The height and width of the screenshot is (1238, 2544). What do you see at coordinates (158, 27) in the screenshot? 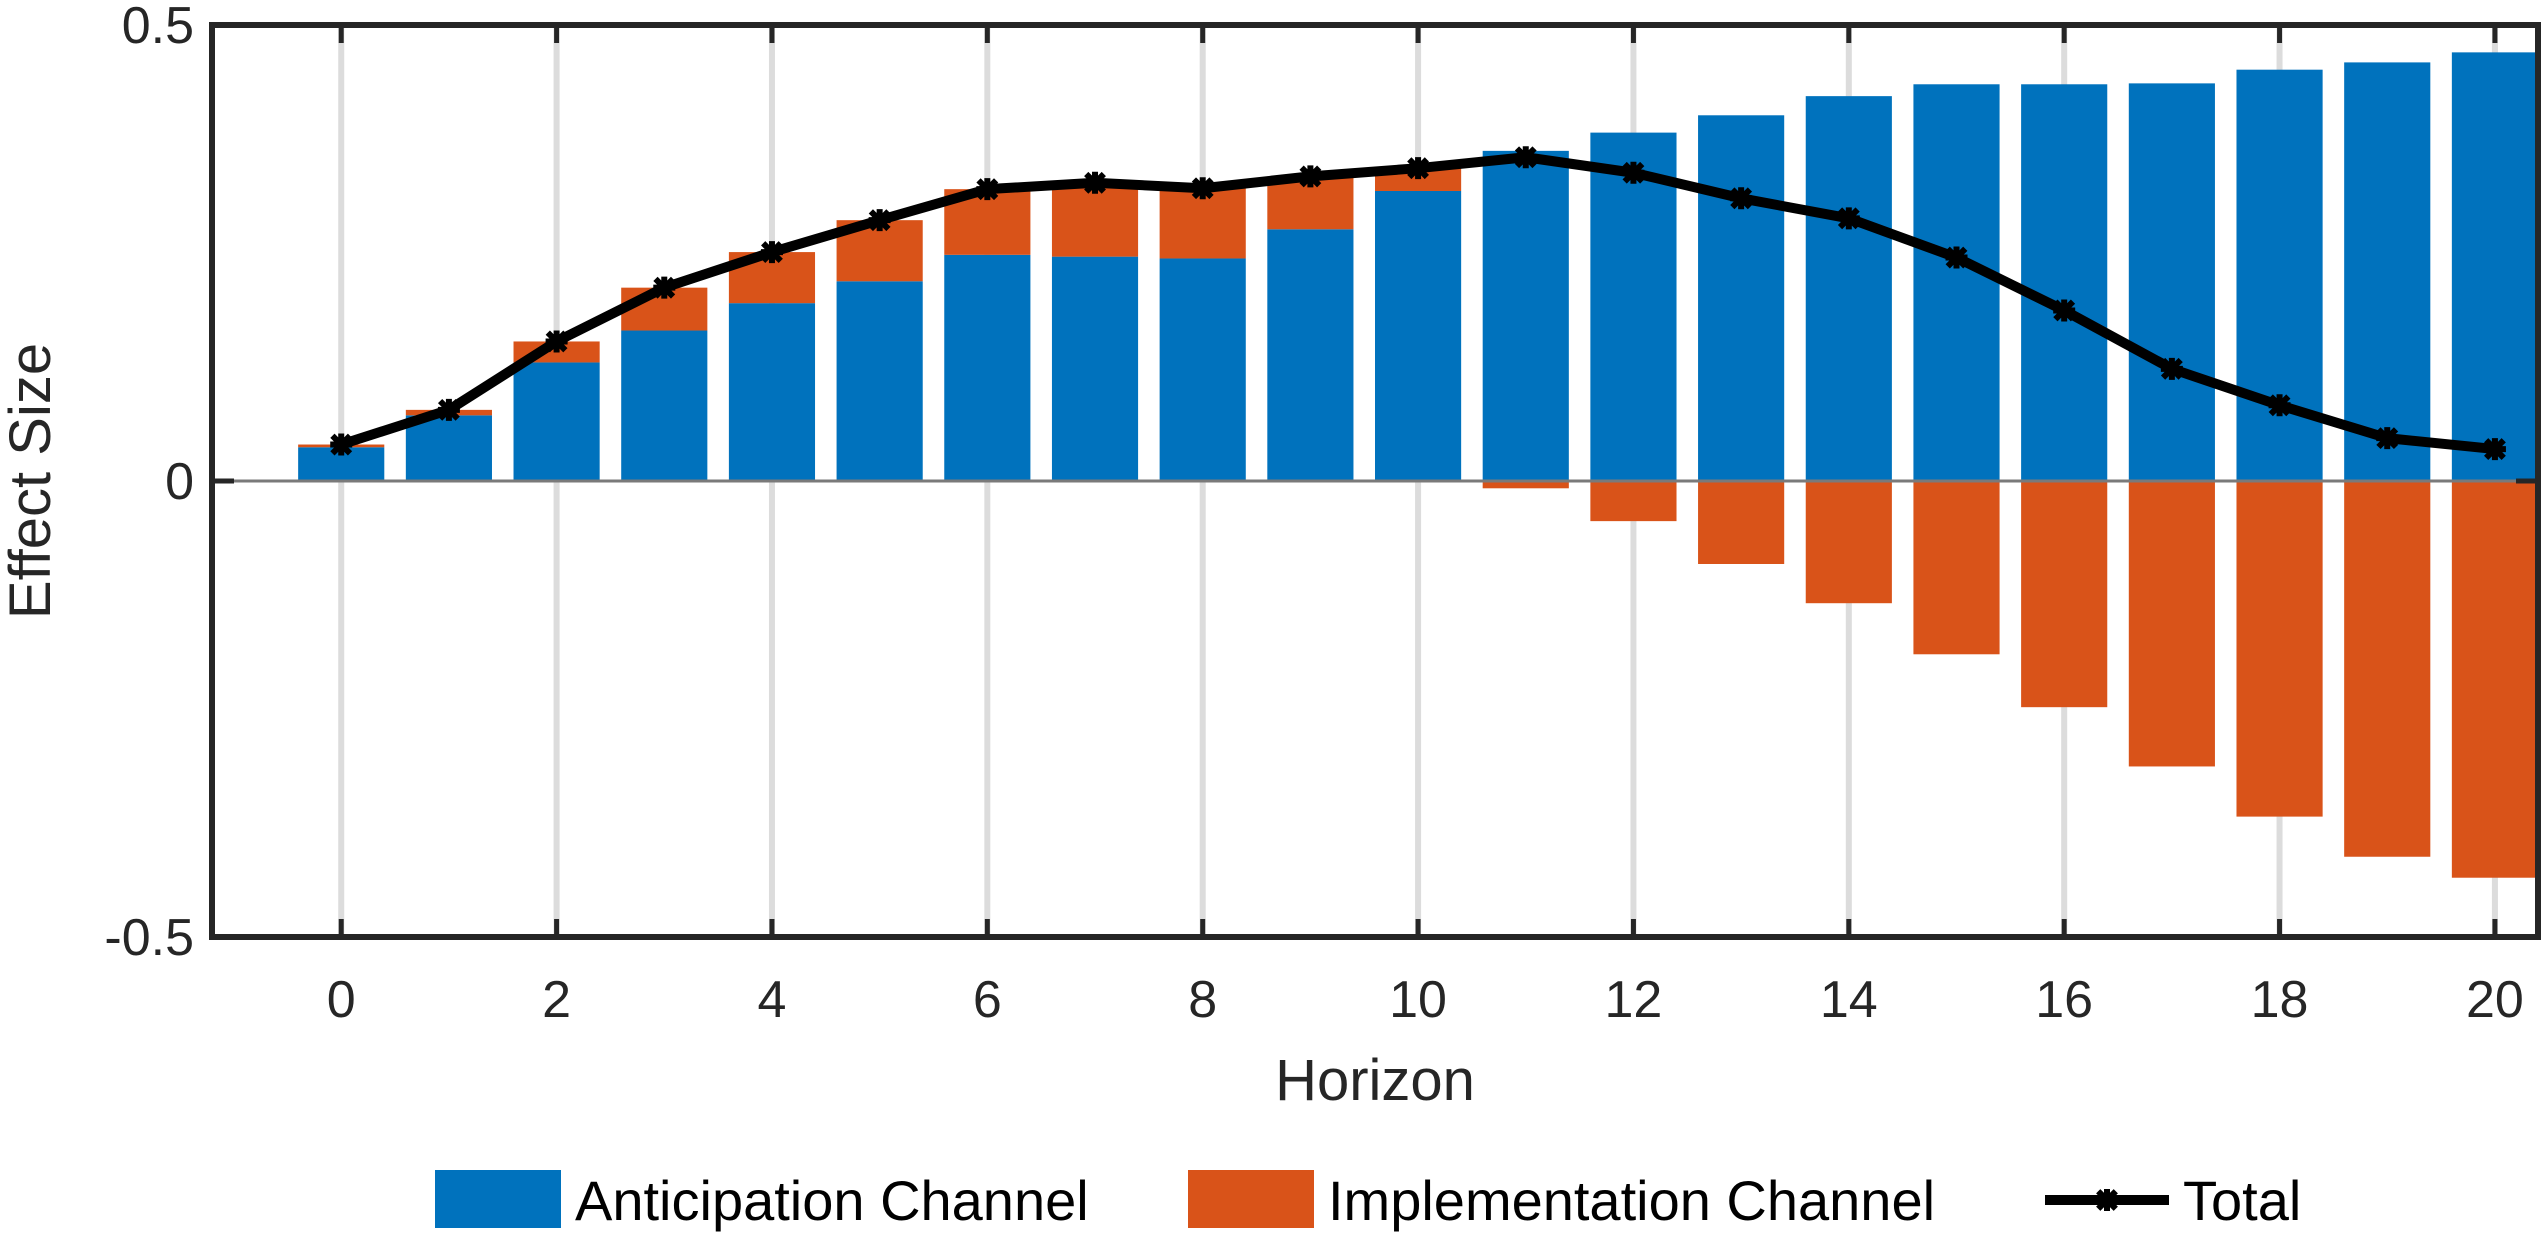
I see `y-tick-label: 0.5` at bounding box center [158, 27].